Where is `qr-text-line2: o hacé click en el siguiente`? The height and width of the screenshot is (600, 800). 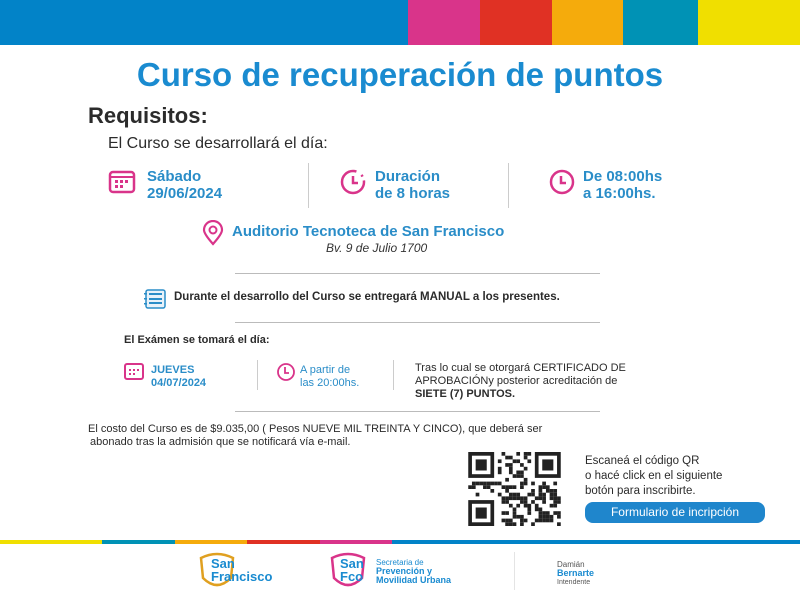 qr-text-line2: o hacé click en el siguiente is located at coordinates (654, 476).